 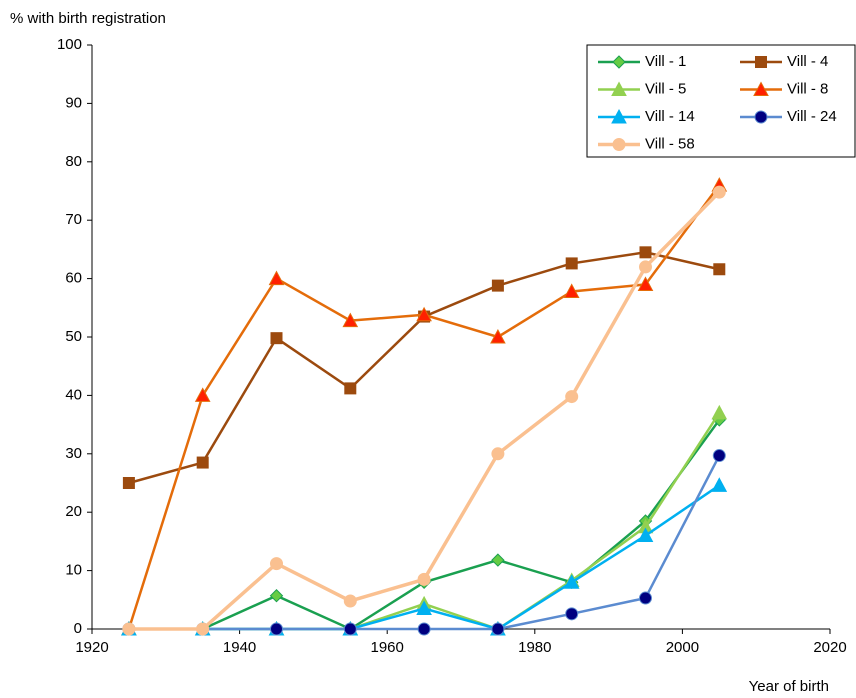 I want to click on legend-label: Vill - 8, so click(x=807, y=88).